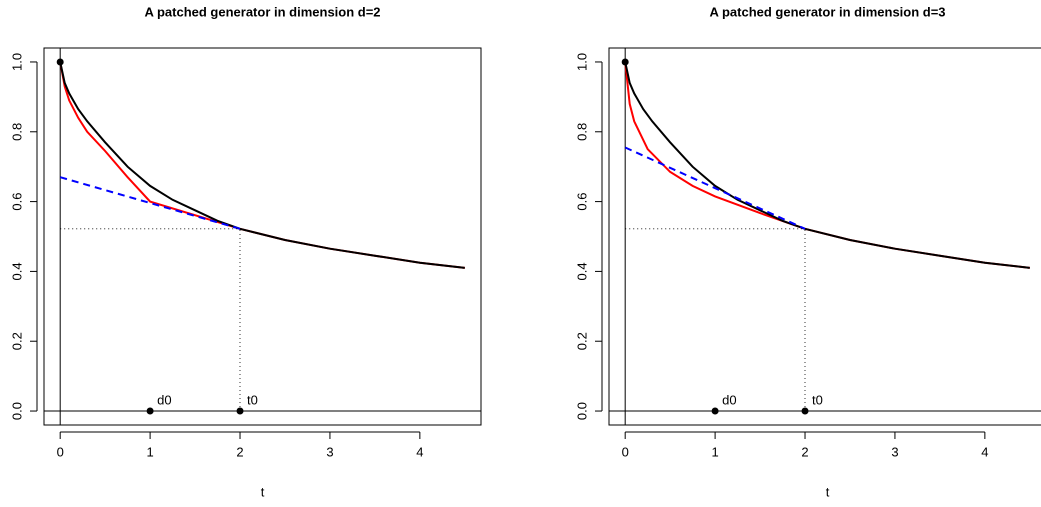 Image resolution: width=1041 pixels, height=507 pixels. What do you see at coordinates (715, 188) in the screenshot?
I see `curve` at bounding box center [715, 188].